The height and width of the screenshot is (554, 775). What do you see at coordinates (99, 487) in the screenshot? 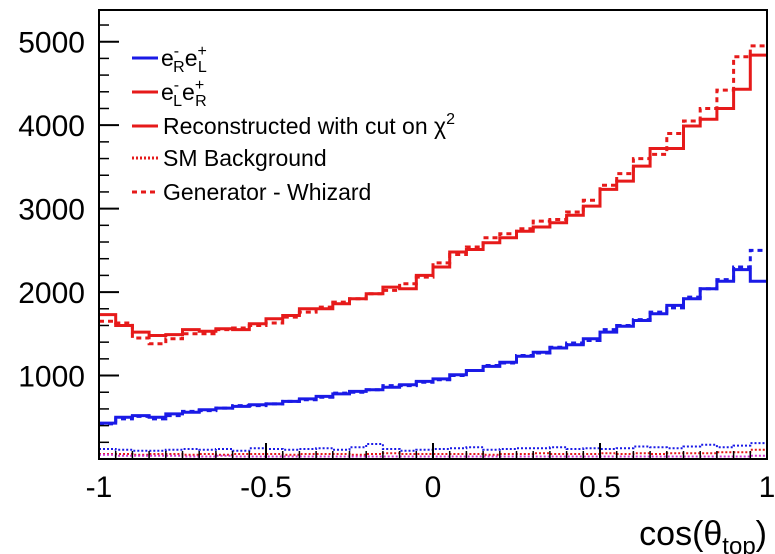
I see `x-tick-label: -1` at bounding box center [99, 487].